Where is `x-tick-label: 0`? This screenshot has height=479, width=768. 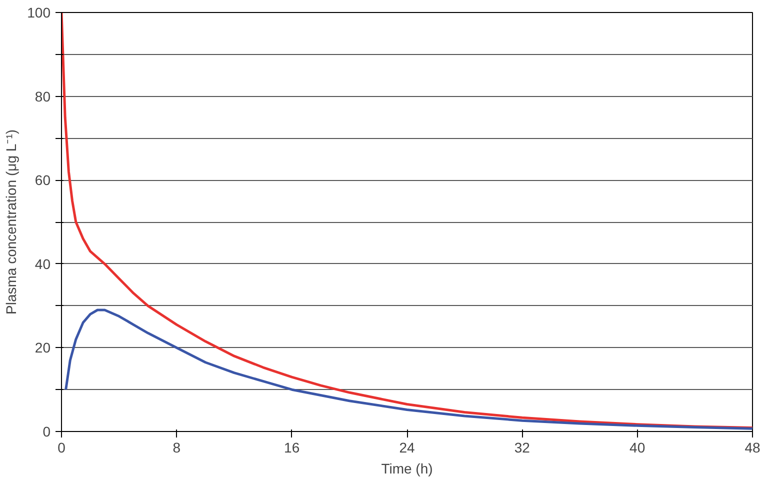 x-tick-label: 0 is located at coordinates (62, 448).